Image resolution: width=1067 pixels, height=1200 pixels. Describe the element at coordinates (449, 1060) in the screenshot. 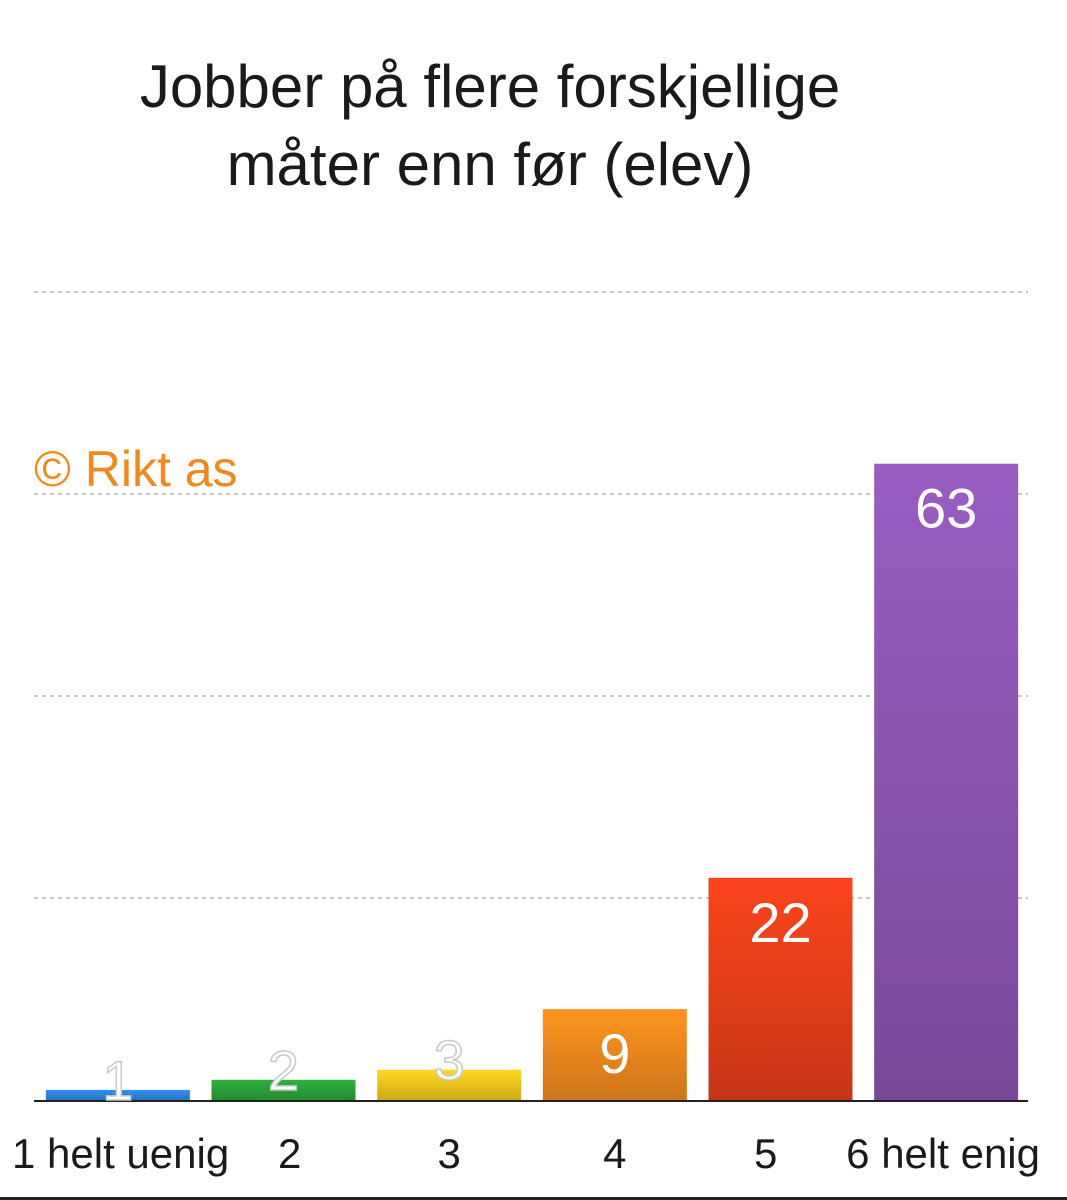

I see `data-label-3: 3` at that location.